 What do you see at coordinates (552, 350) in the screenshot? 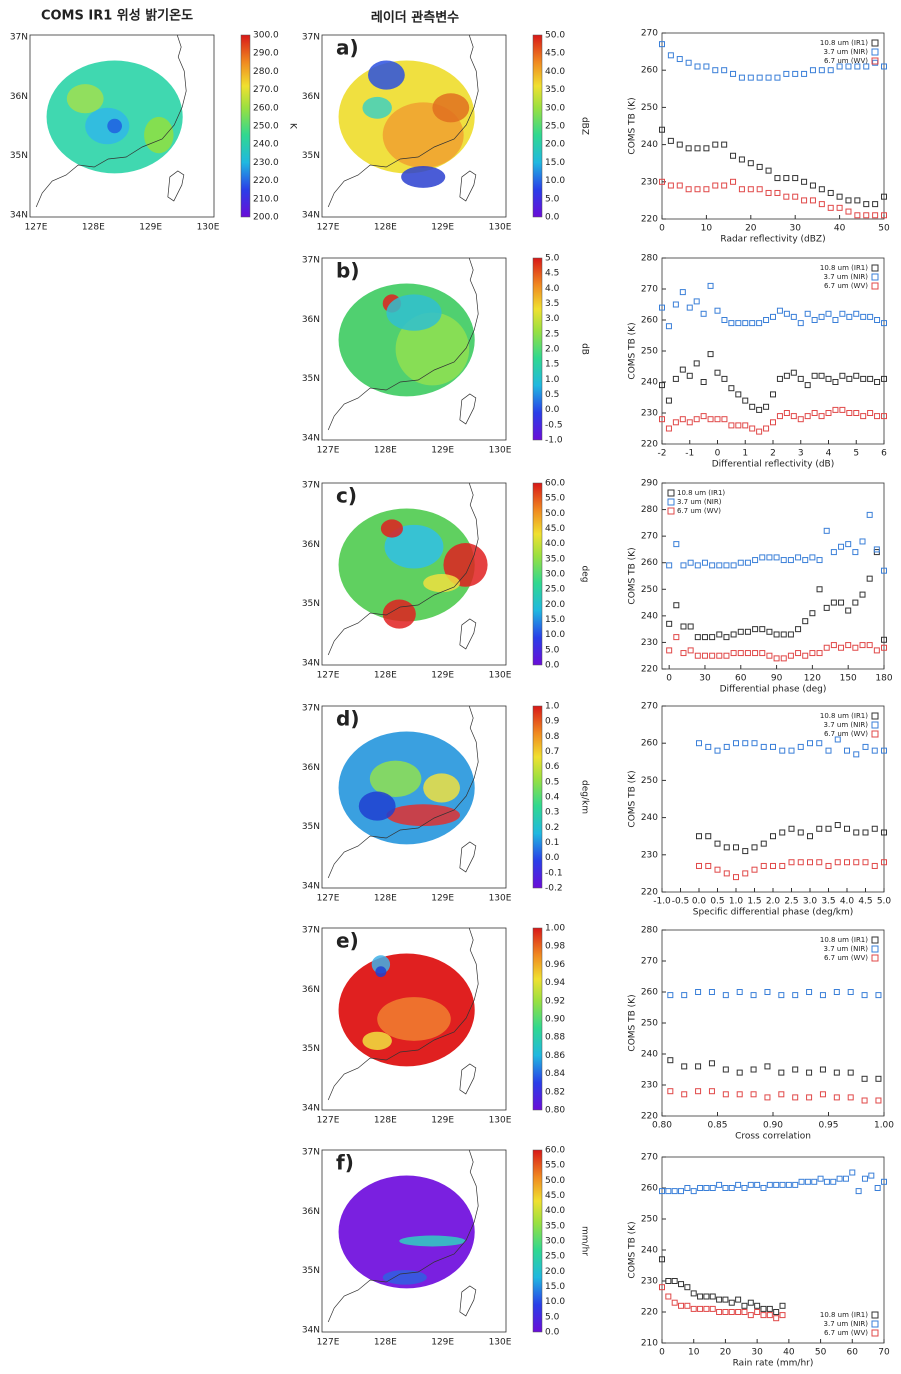
I see `colorbar-label: 2.0` at bounding box center [552, 350].